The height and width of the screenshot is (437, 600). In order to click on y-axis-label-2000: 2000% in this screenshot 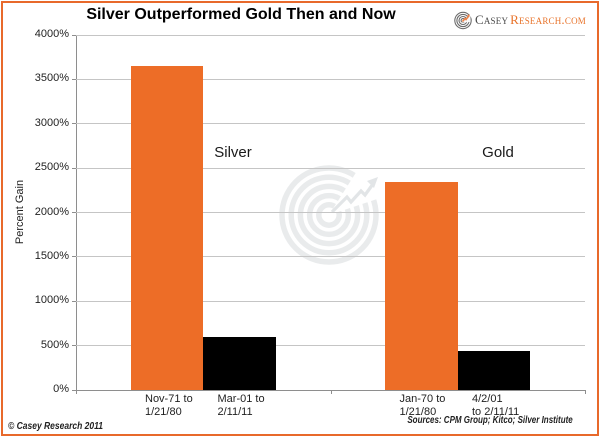, I will do `click(51, 211)`.